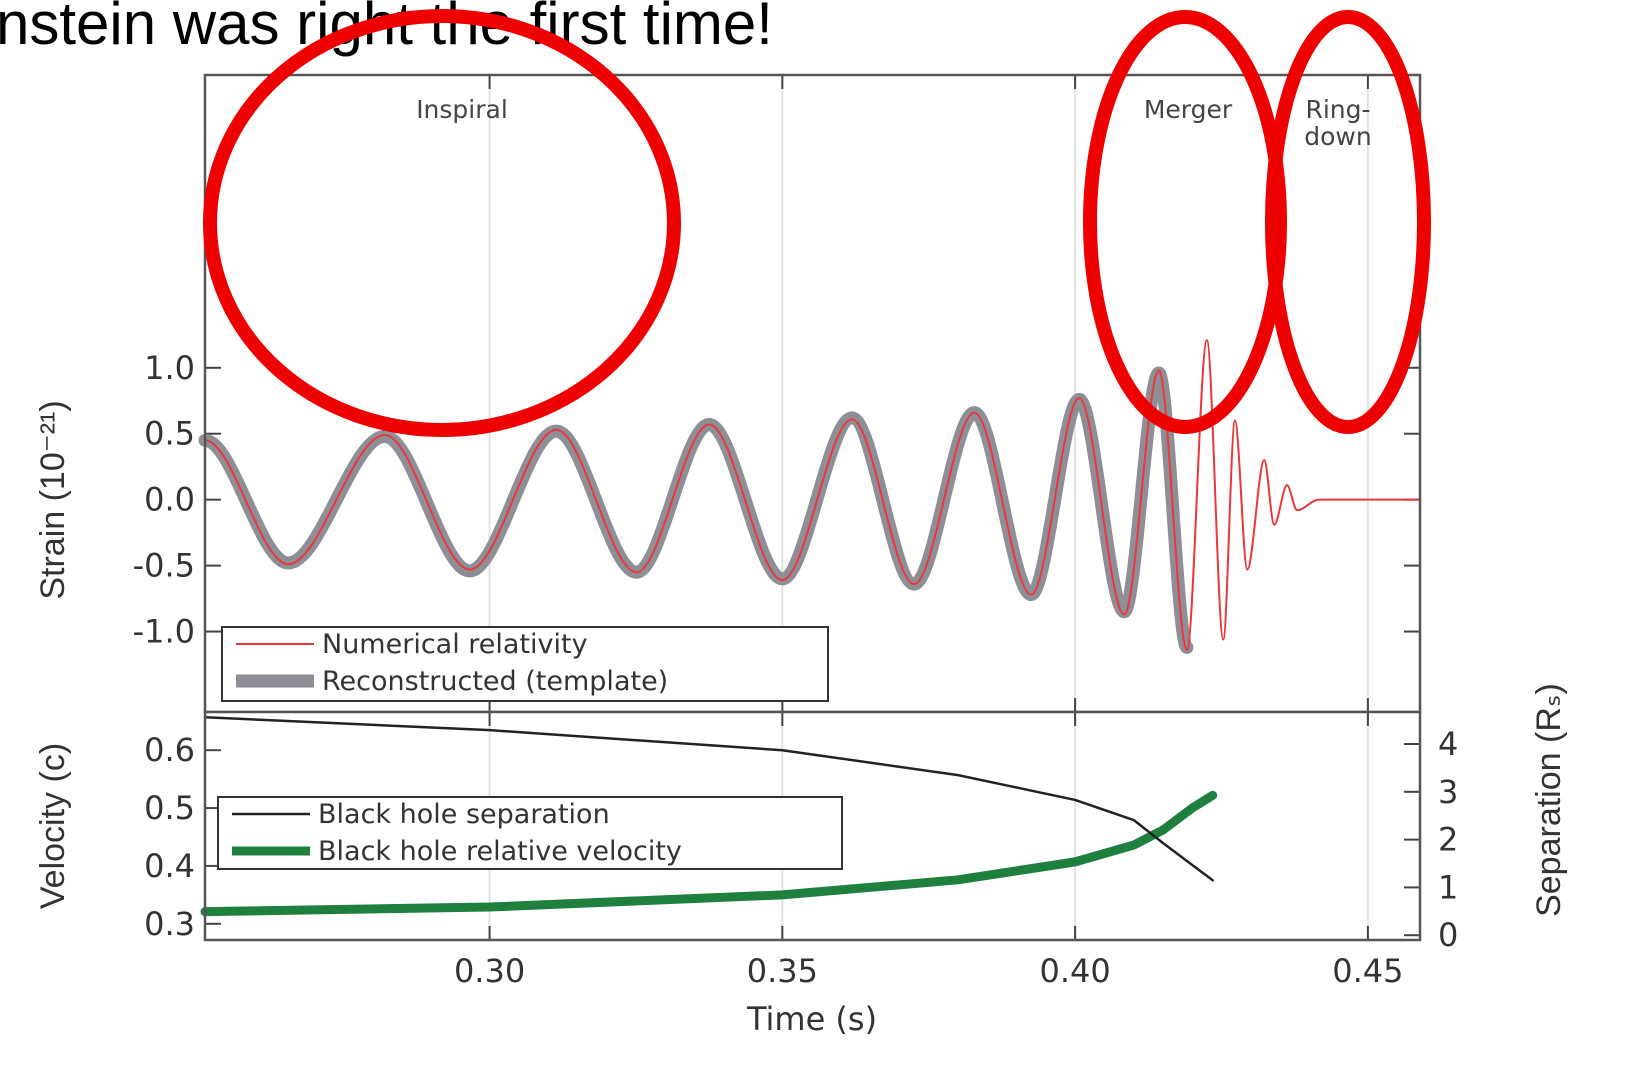 Image resolution: width=1634 pixels, height=1082 pixels. I want to click on x-tick-label: 0.30, so click(489, 971).